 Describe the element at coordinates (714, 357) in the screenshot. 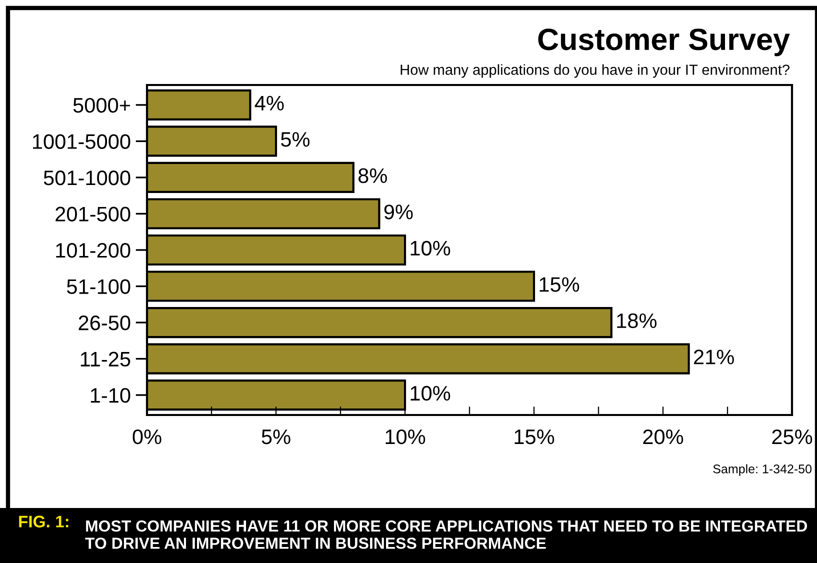

I see `data-label: 21%` at that location.